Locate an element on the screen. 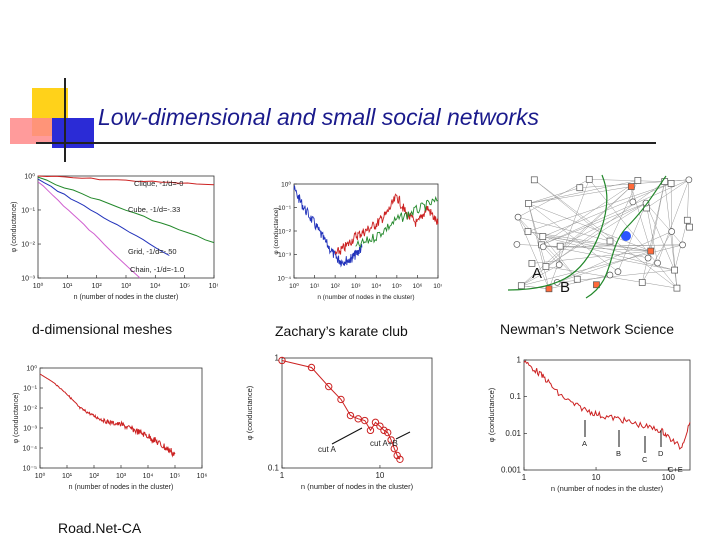 The image size is (720, 540). caption-karate: Zachary’s karate club is located at coordinates (341, 331).